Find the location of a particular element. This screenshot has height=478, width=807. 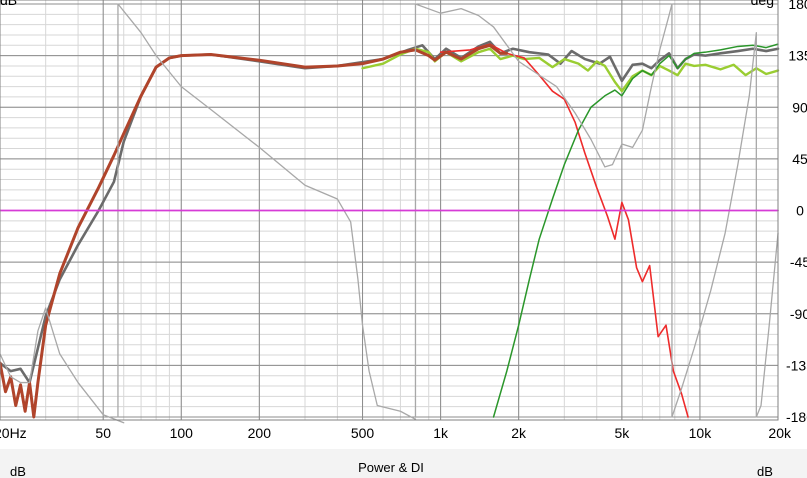

phase-tick-label: 180 is located at coordinates (797, 6).